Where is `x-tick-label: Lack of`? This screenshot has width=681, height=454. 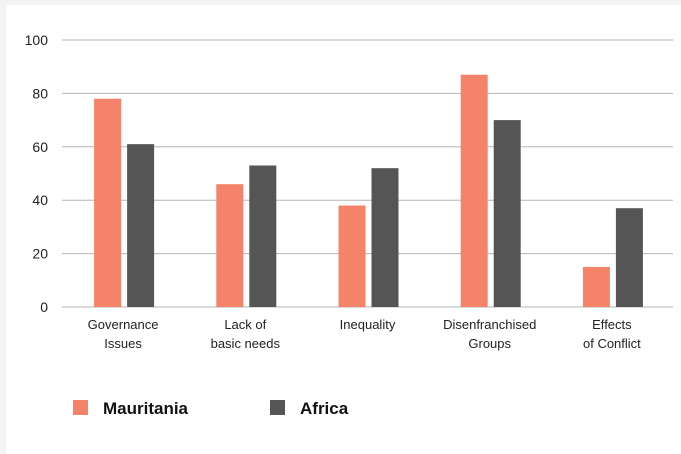
x-tick-label: Lack of is located at coordinates (245, 324).